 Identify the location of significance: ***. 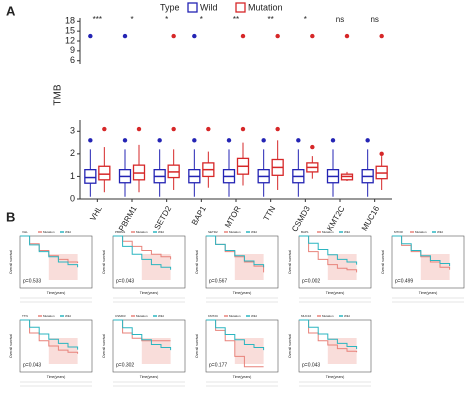
(97, 19).